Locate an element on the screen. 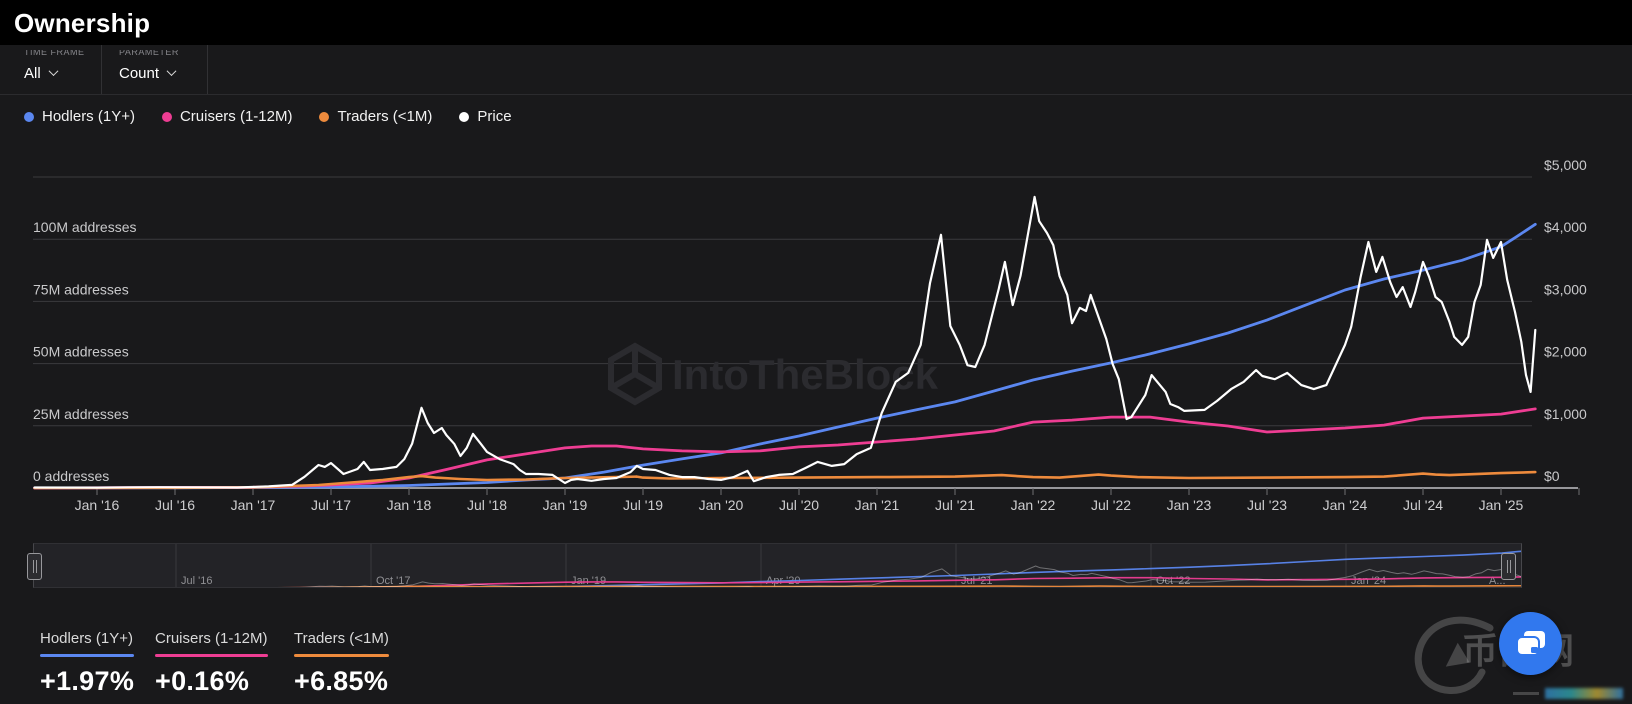  minimap-series-hodlers-1y- is located at coordinates (939, 568).